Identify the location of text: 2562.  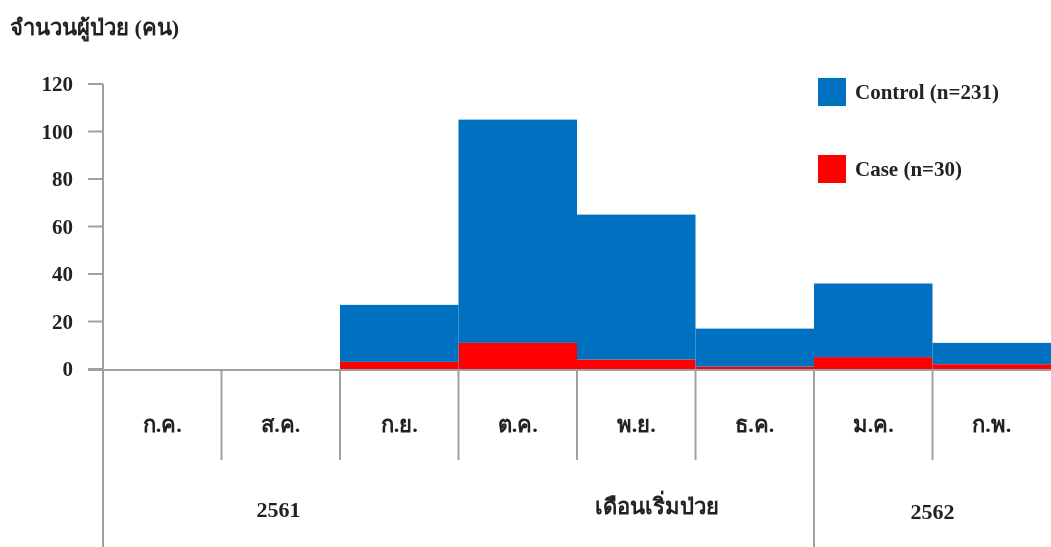
(932, 511).